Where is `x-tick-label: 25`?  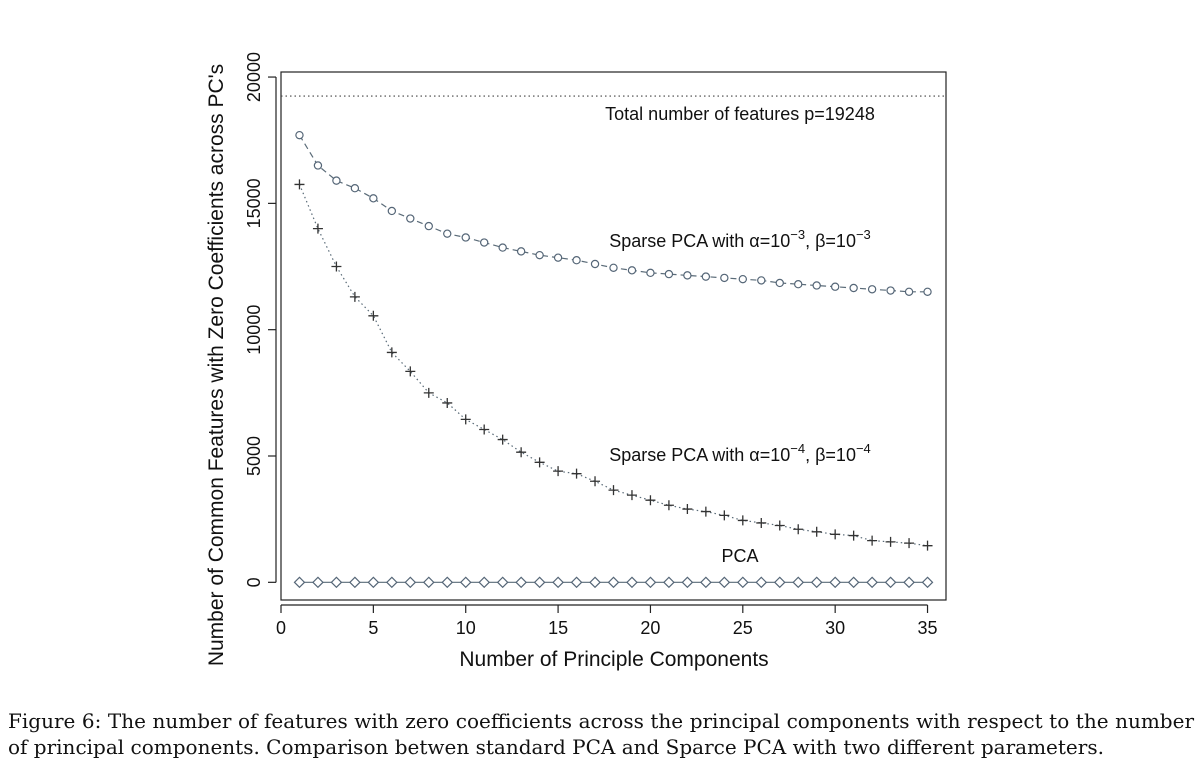 x-tick-label: 25 is located at coordinates (743, 628).